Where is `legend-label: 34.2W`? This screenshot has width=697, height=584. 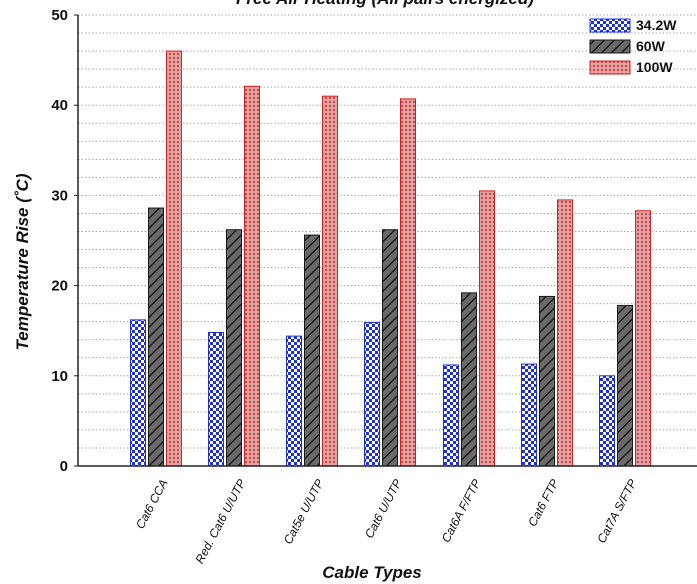
legend-label: 34.2W is located at coordinates (656, 25).